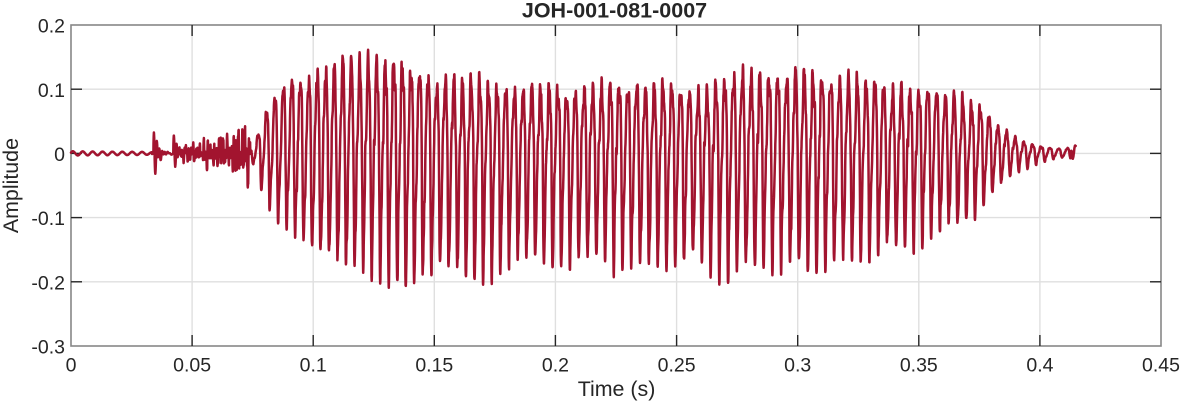 This screenshot has height=404, width=1182. Describe the element at coordinates (48, 348) in the screenshot. I see `svg-text: -0.3` at that location.